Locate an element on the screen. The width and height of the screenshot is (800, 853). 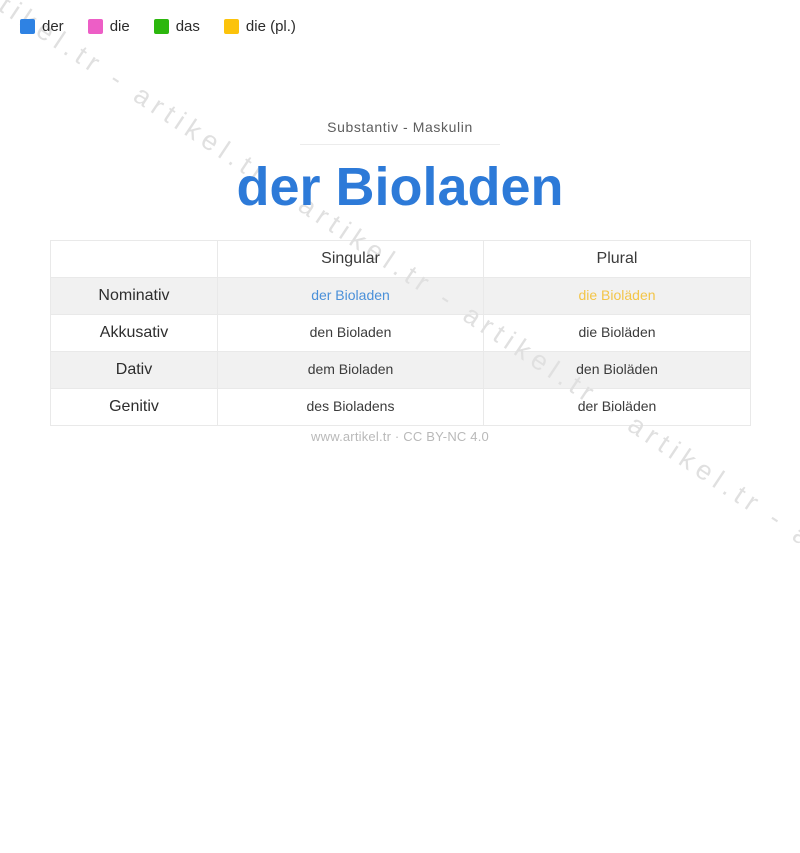
singular-form: dem Bioladen is located at coordinates (350, 369).